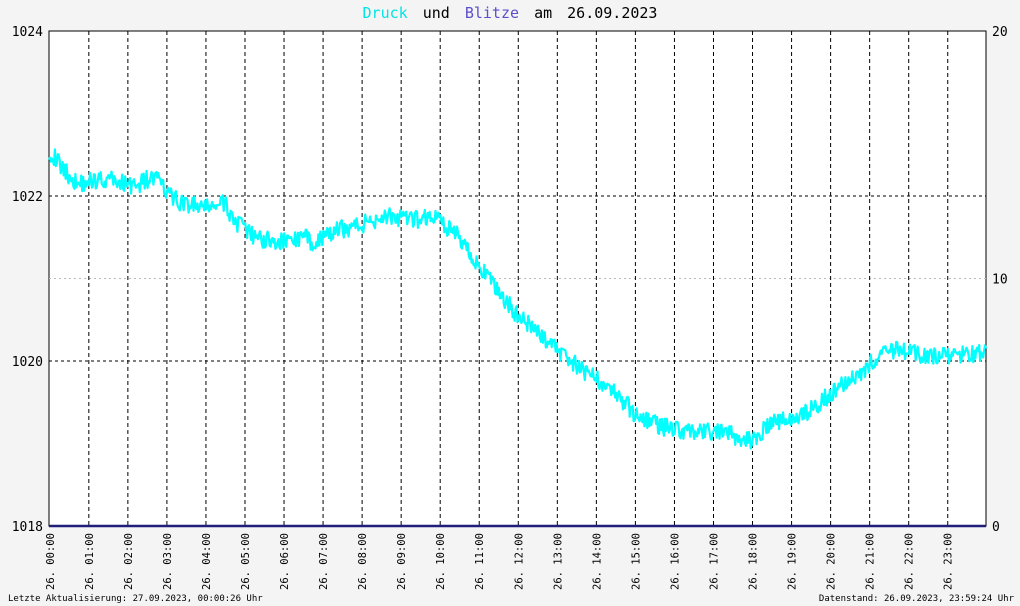 This screenshot has height=606, width=1020. What do you see at coordinates (519, 561) in the screenshot?
I see `x-tick-label: 26. 12:00` at bounding box center [519, 561].